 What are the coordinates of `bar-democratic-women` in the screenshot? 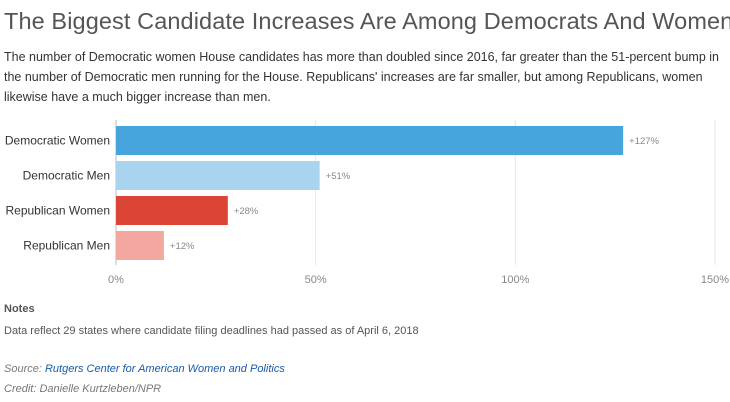 It's located at (370, 140).